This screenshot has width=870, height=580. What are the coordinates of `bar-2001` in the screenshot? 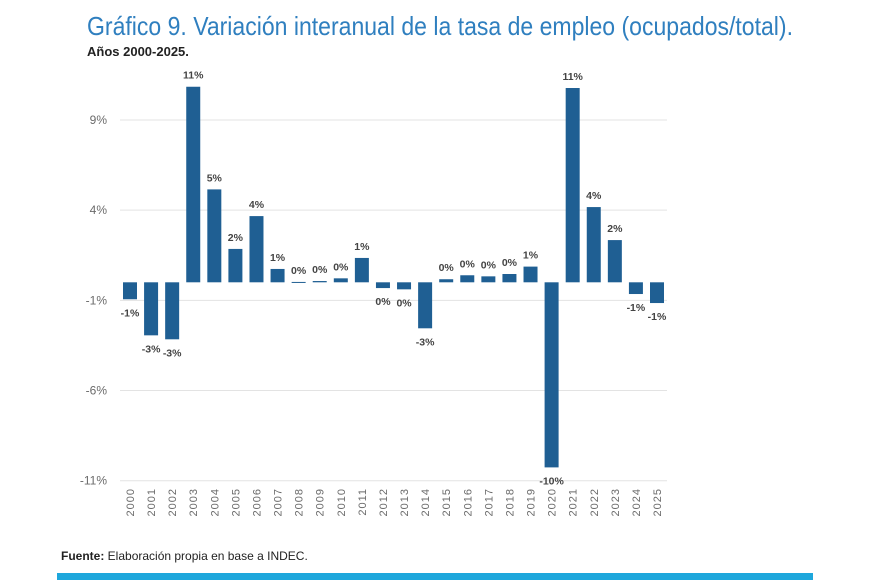 It's located at (151, 309).